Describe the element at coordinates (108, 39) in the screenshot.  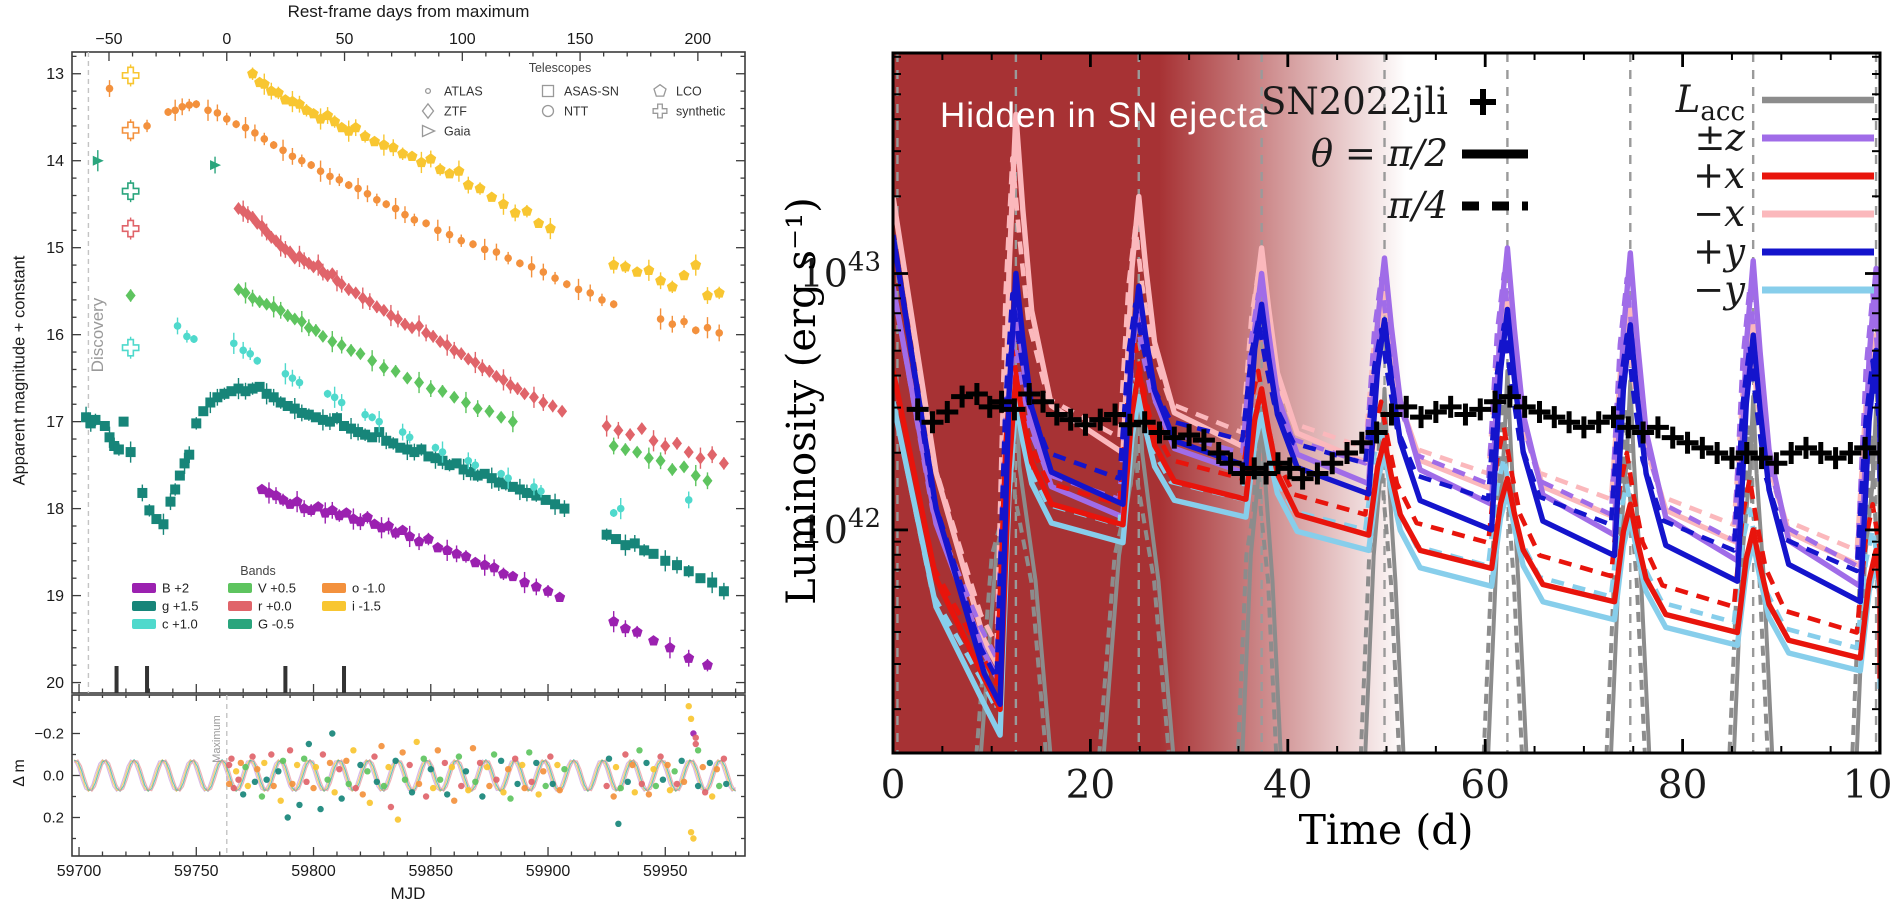
I see `svg-text: −50` at that location.